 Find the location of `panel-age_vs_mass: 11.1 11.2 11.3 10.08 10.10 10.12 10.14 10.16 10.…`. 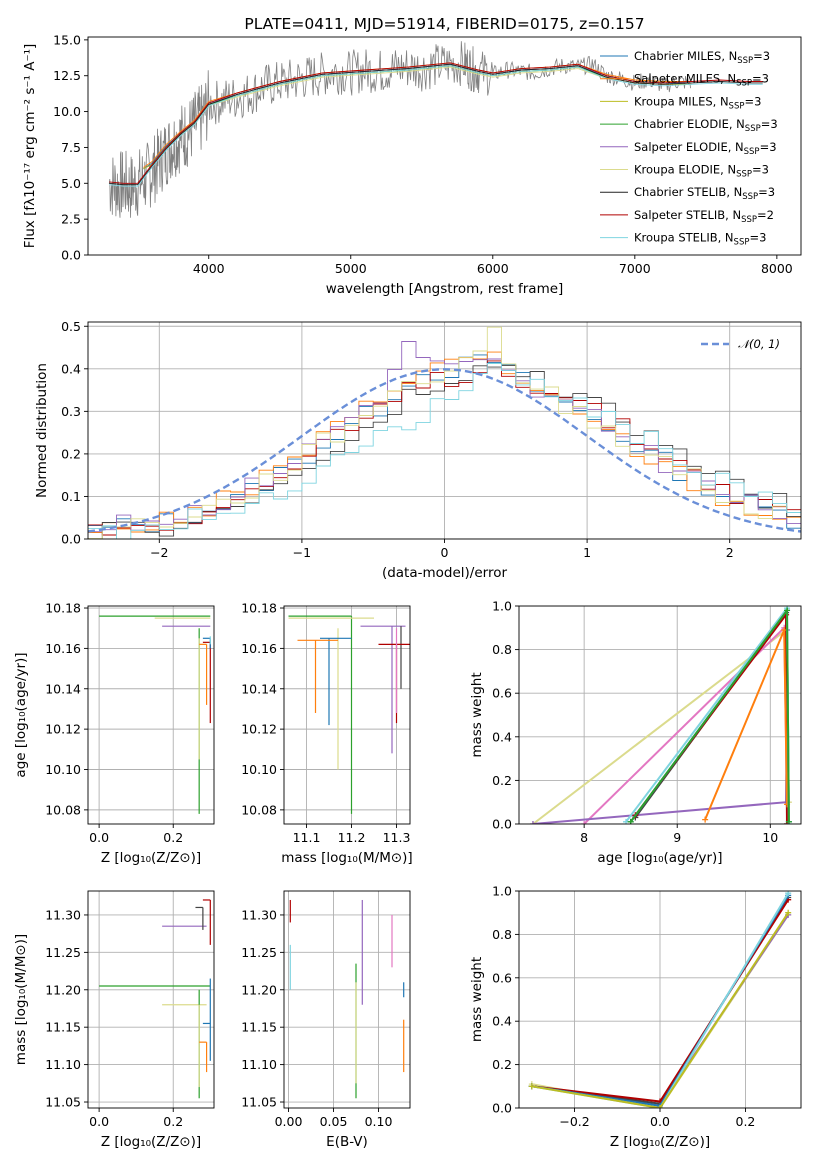

panel-age_vs_mass: 11.1 11.2 11.3 10.08 10.10 10.12 10.14 10.16 10.… is located at coordinates (327, 733).